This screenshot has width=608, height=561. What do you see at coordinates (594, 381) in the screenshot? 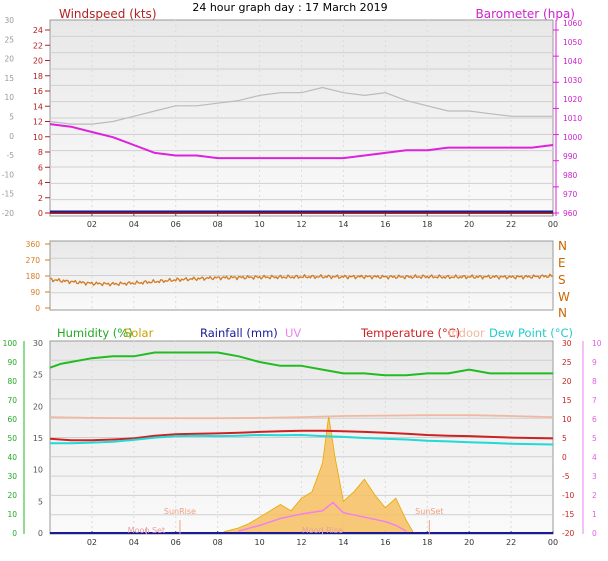
I see `uv-tick-label: 8` at bounding box center [594, 381].